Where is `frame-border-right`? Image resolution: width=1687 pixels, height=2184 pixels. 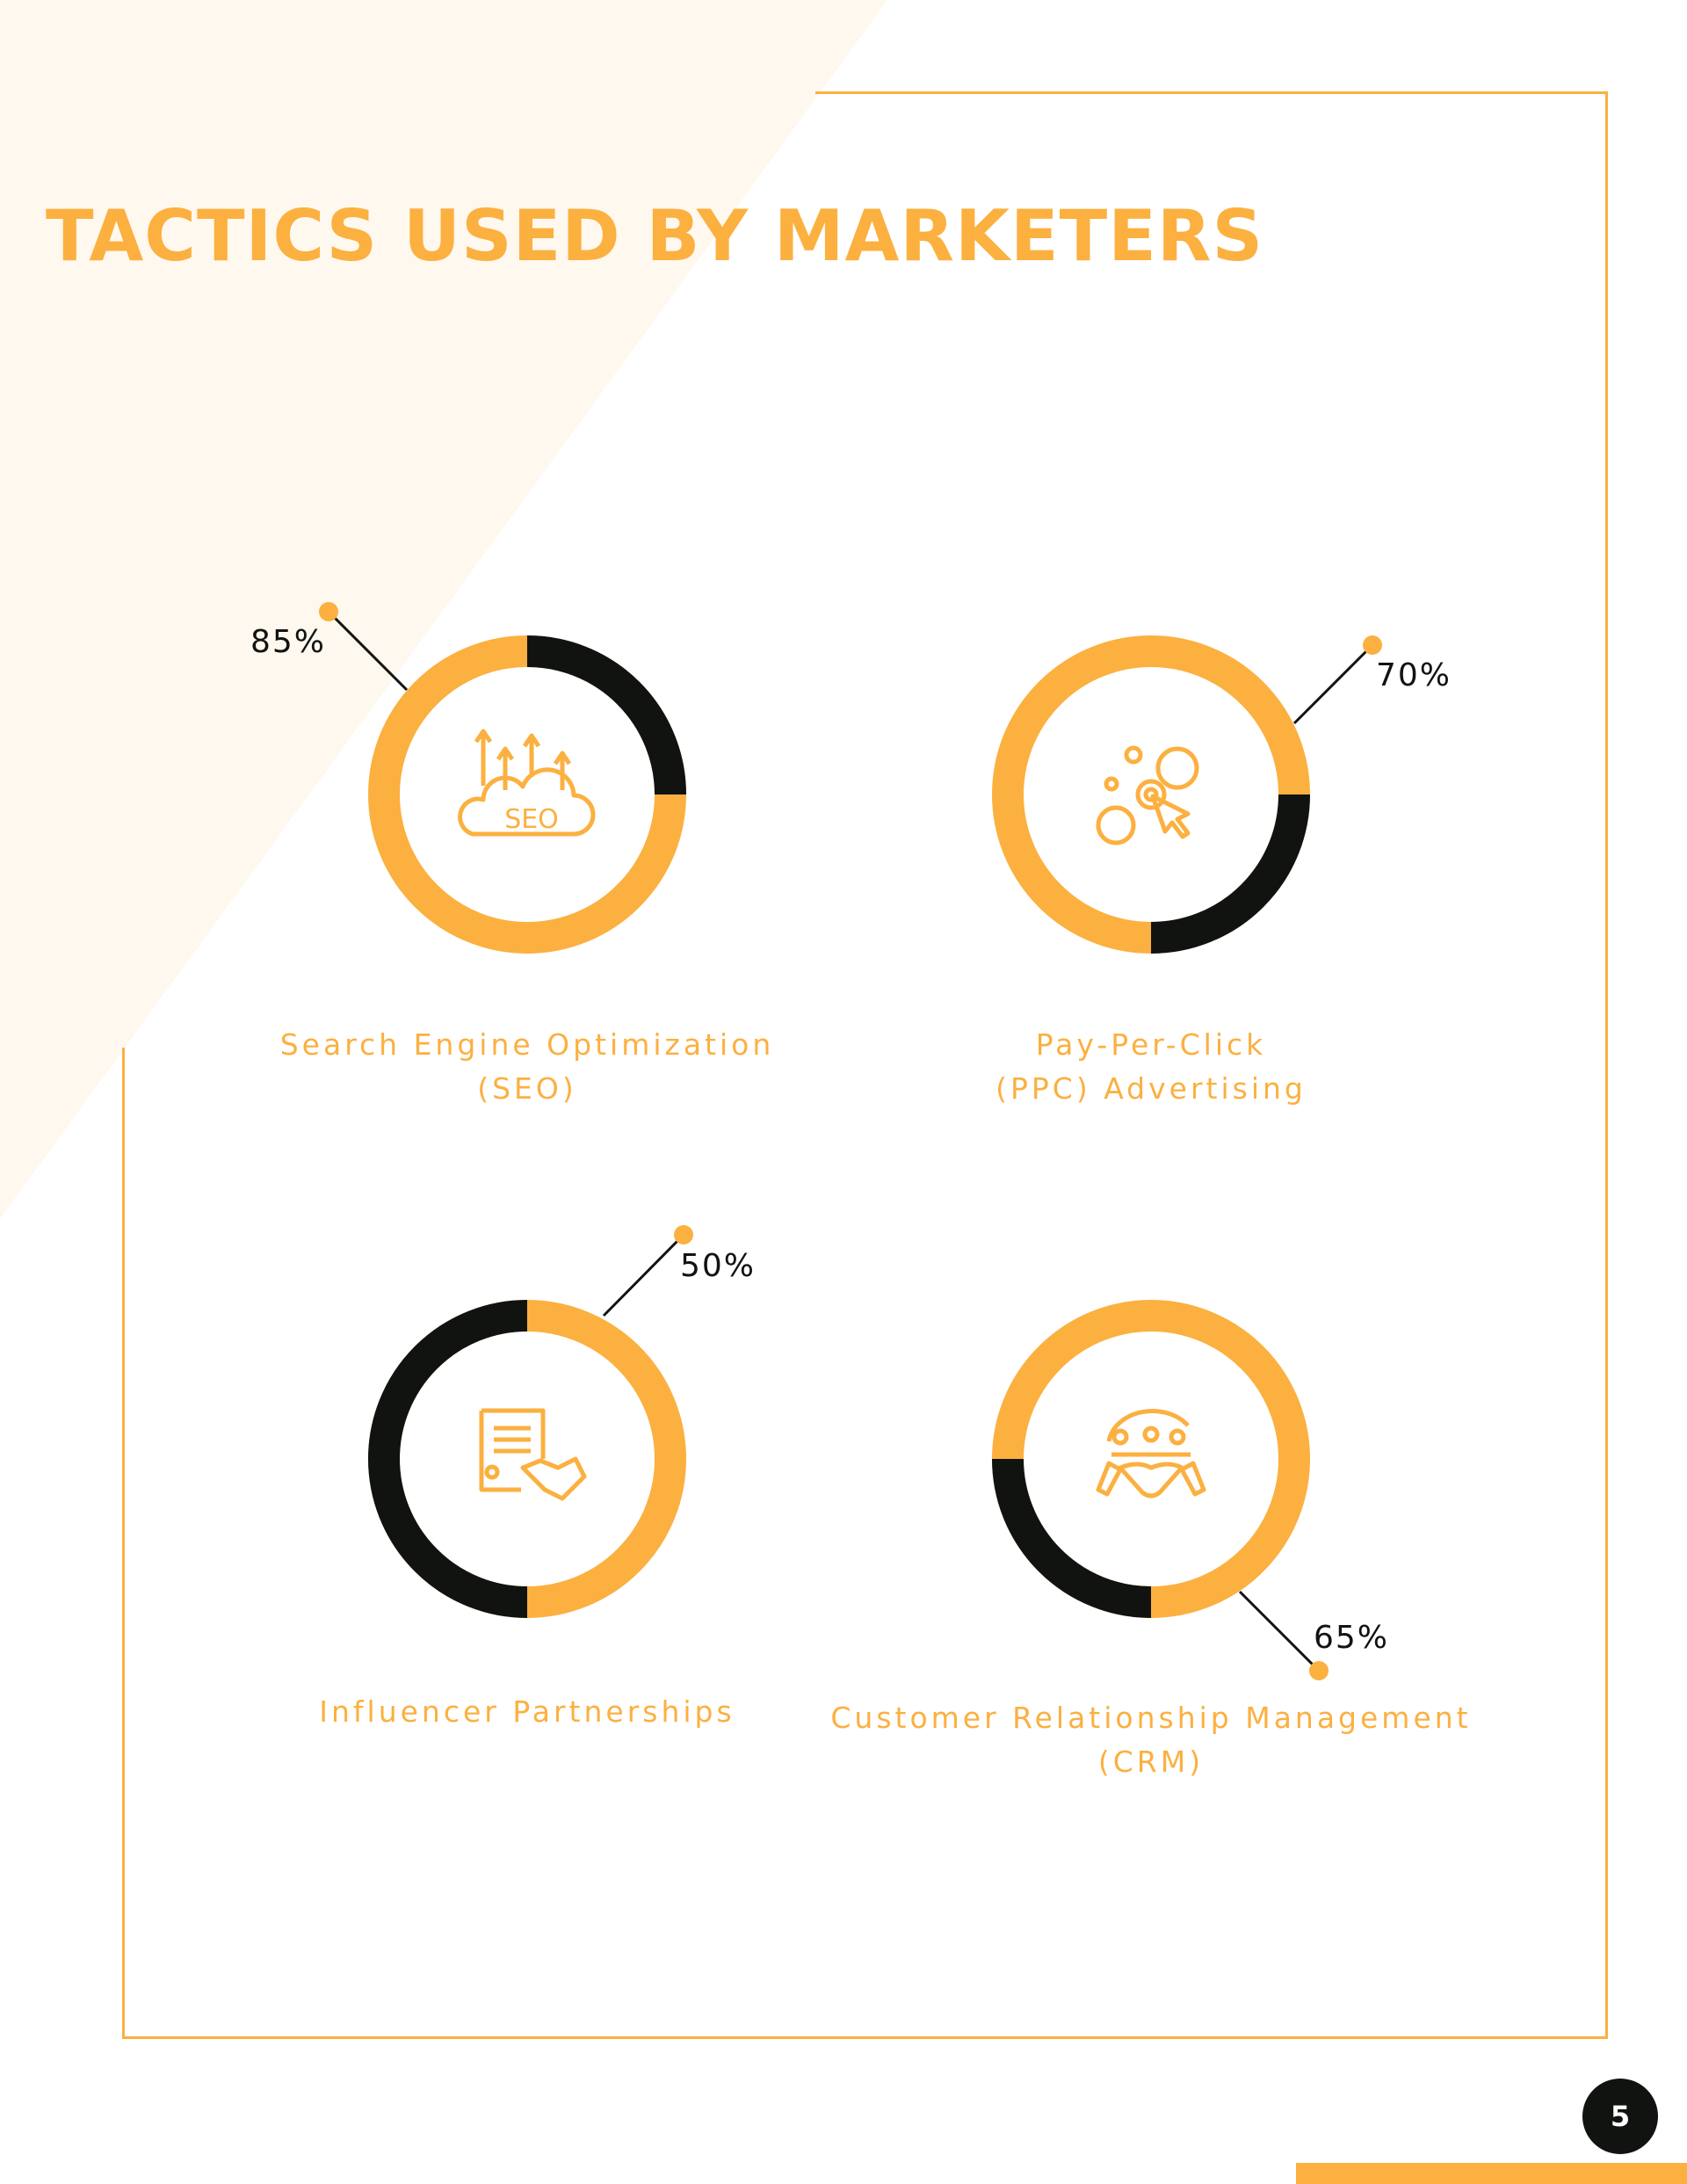
frame-border-right is located at coordinates (1606, 1065).